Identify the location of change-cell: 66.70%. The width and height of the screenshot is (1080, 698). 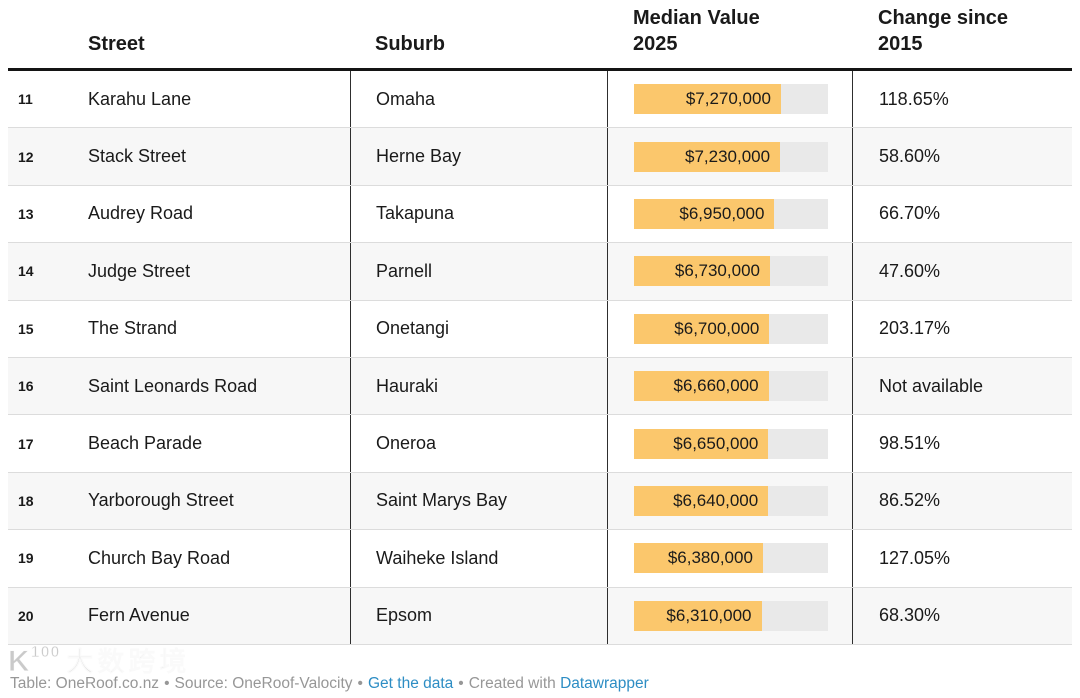
(962, 214).